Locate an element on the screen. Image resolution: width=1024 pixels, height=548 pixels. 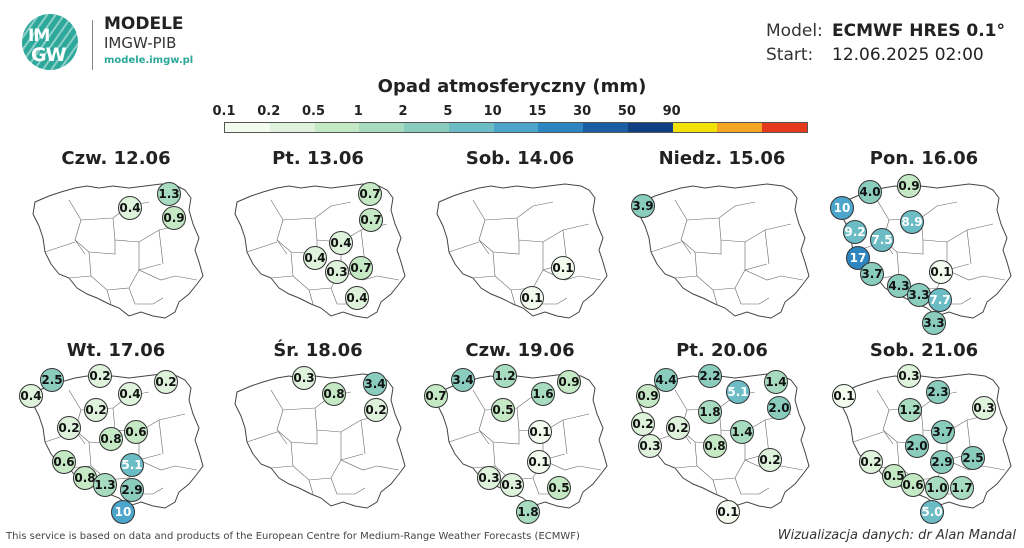
precip-value-marker: 1.0 is located at coordinates (937, 488).